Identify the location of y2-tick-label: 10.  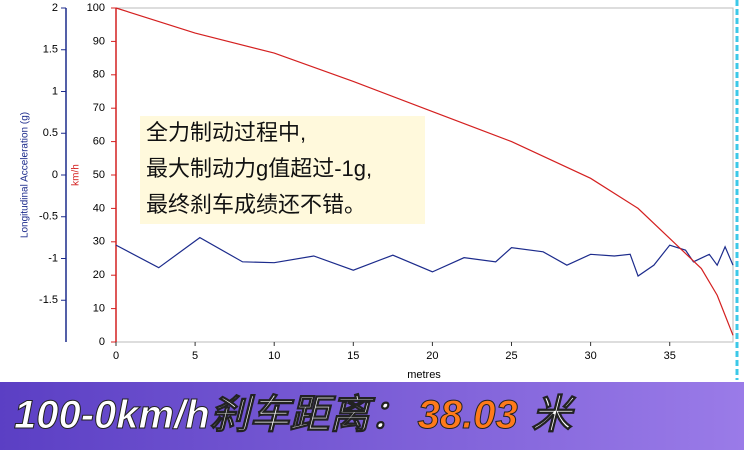
(99, 309).